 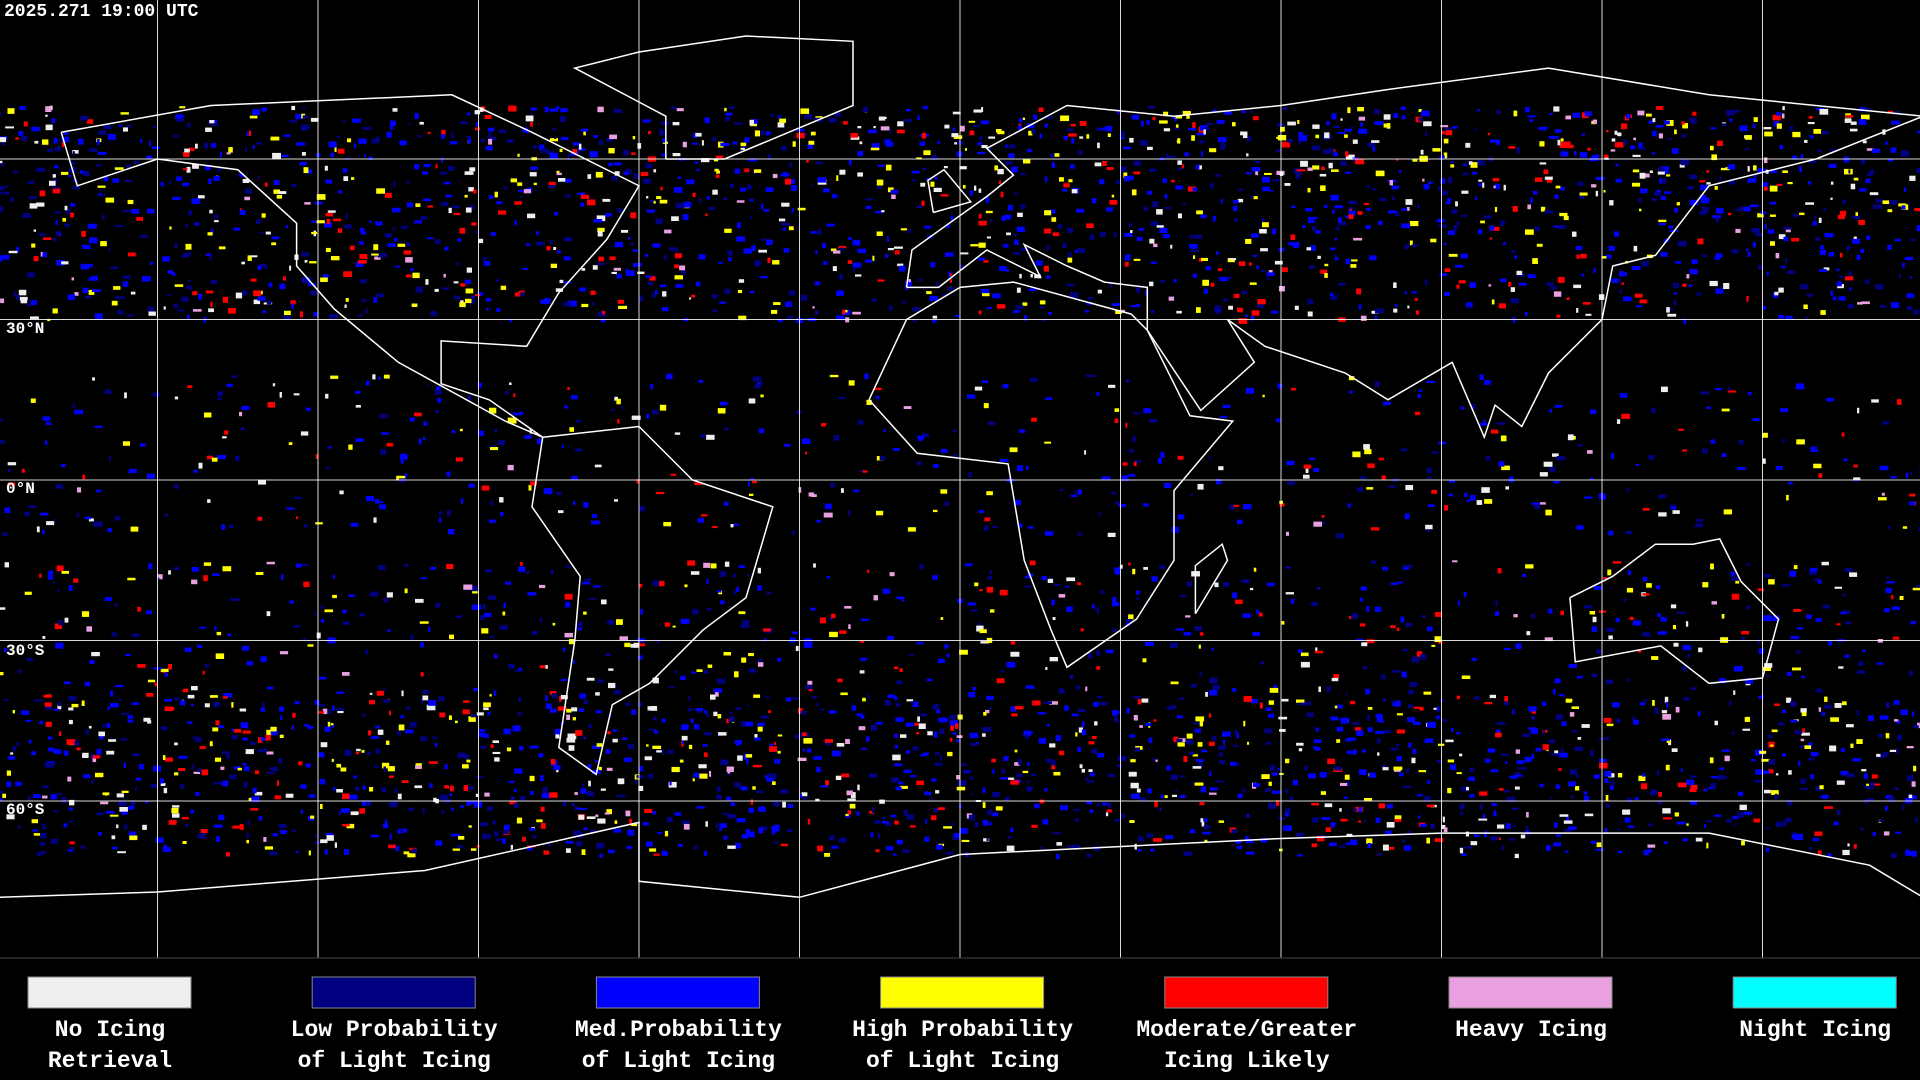 What do you see at coordinates (962, 1030) in the screenshot?
I see `legend-label: High Probability` at bounding box center [962, 1030].